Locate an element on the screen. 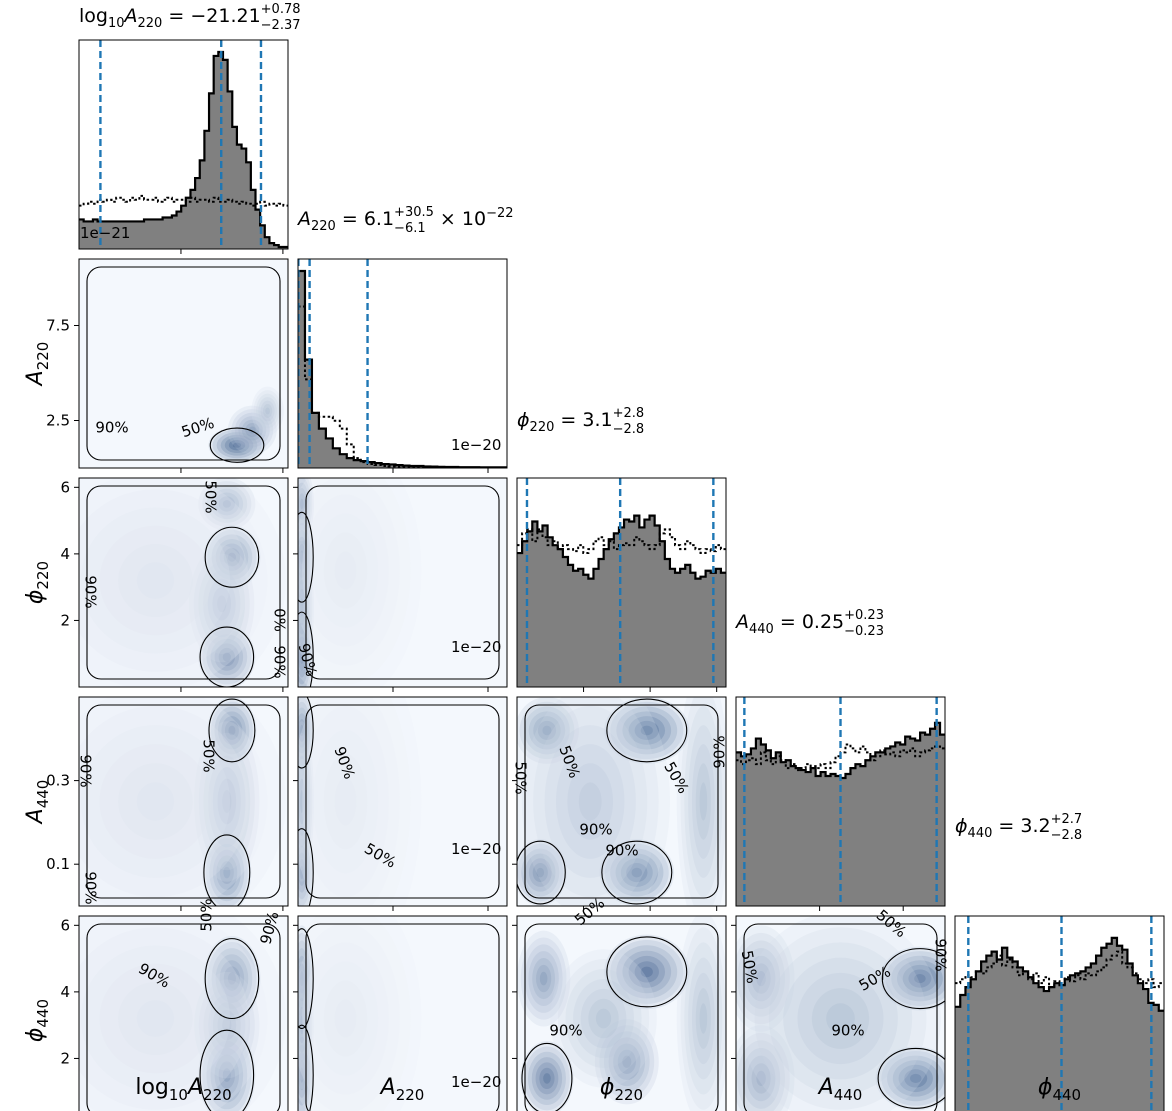 The width and height of the screenshot is (1172, 1111). density-panel-A440-phi440 is located at coordinates (840, 1013).